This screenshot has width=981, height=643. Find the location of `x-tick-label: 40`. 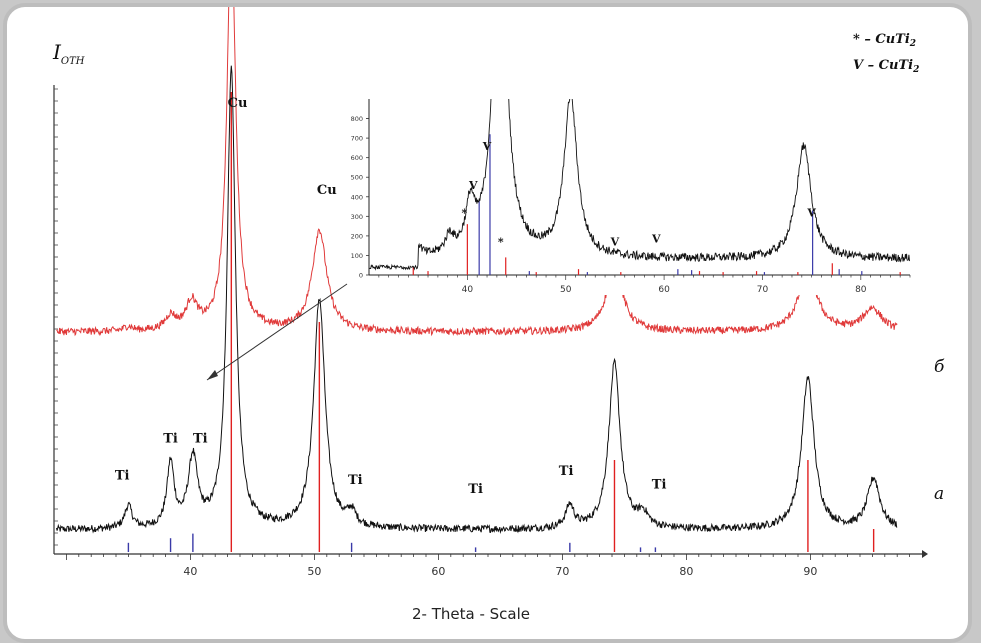

x-tick-label: 40 is located at coordinates (190, 571).